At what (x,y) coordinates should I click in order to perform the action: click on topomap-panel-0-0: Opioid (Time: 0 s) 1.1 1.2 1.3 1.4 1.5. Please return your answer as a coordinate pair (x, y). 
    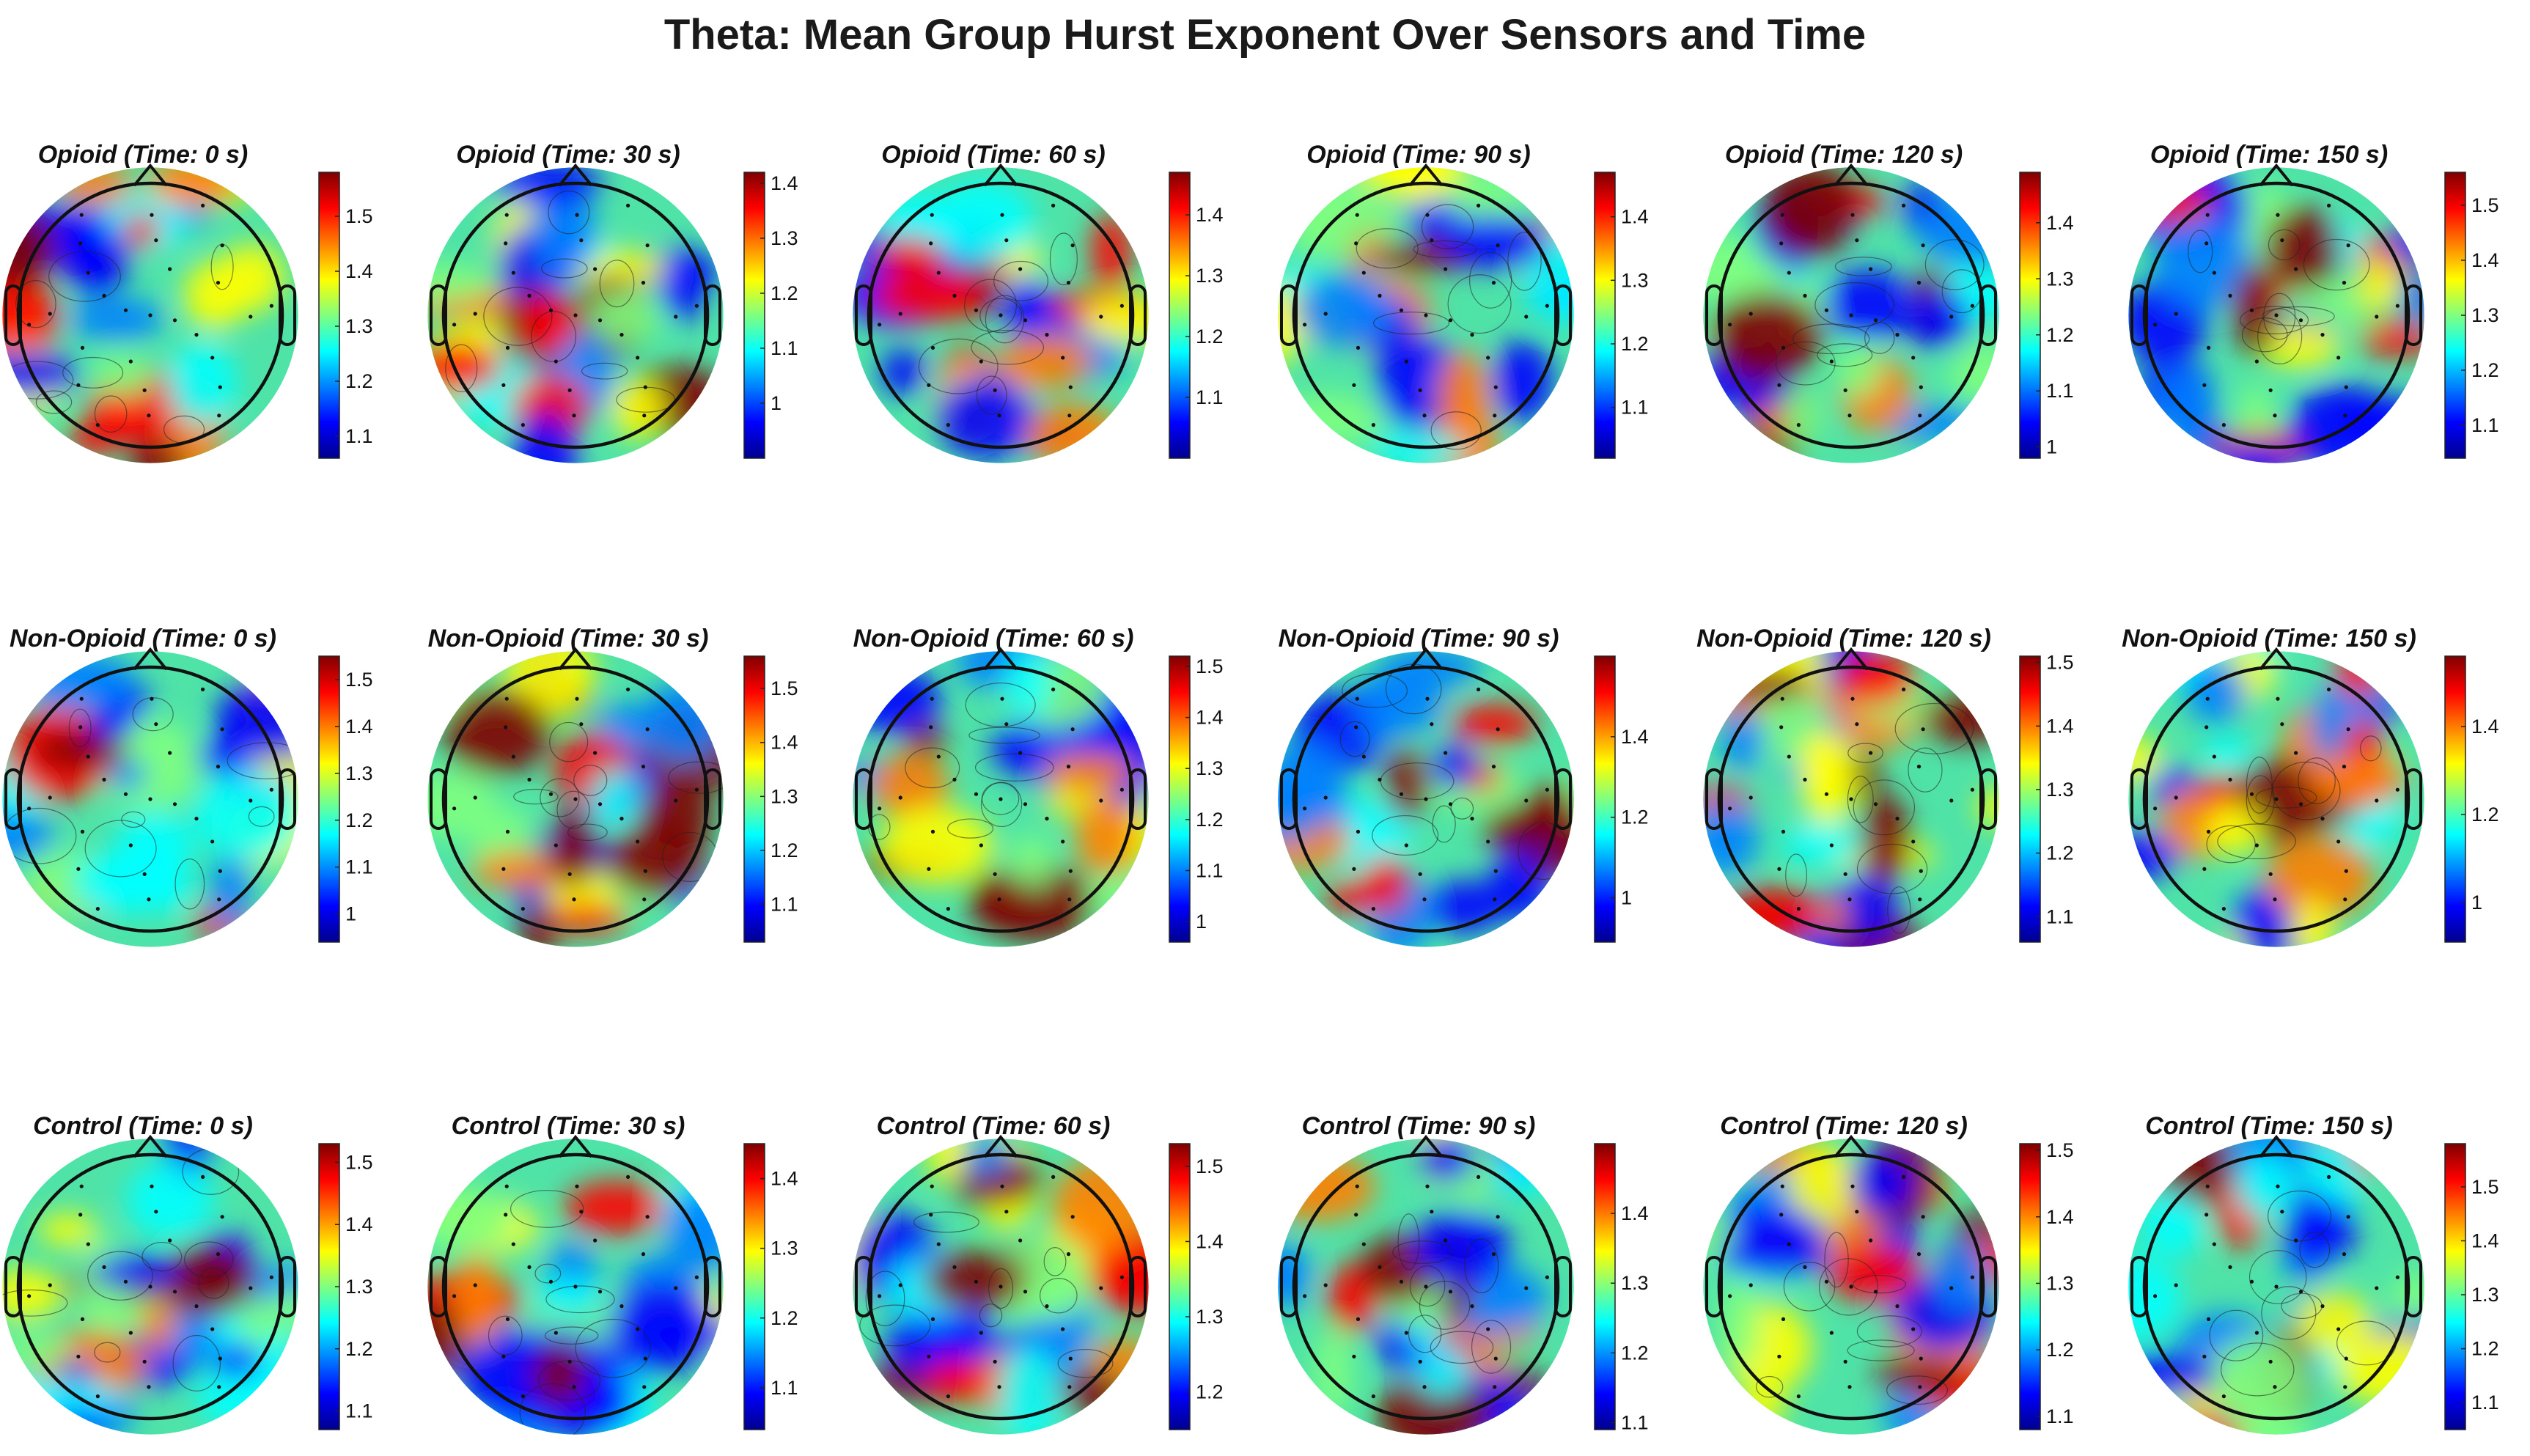
    Looking at the image, I should click on (187, 302).